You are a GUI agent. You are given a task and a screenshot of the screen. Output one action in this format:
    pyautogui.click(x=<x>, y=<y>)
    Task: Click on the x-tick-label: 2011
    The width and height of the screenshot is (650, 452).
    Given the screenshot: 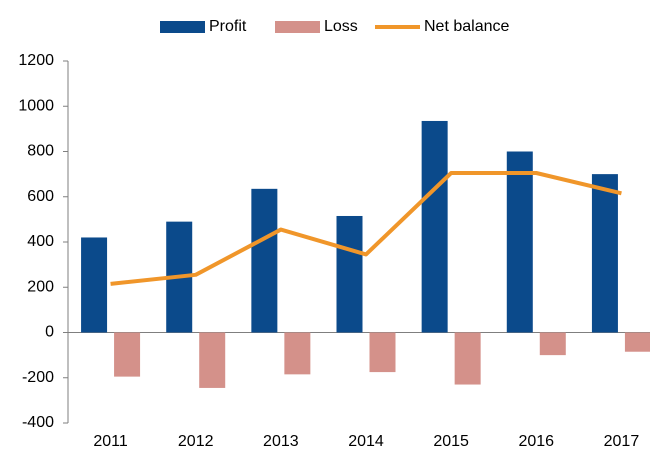 What is the action you would take?
    pyautogui.click(x=110, y=441)
    